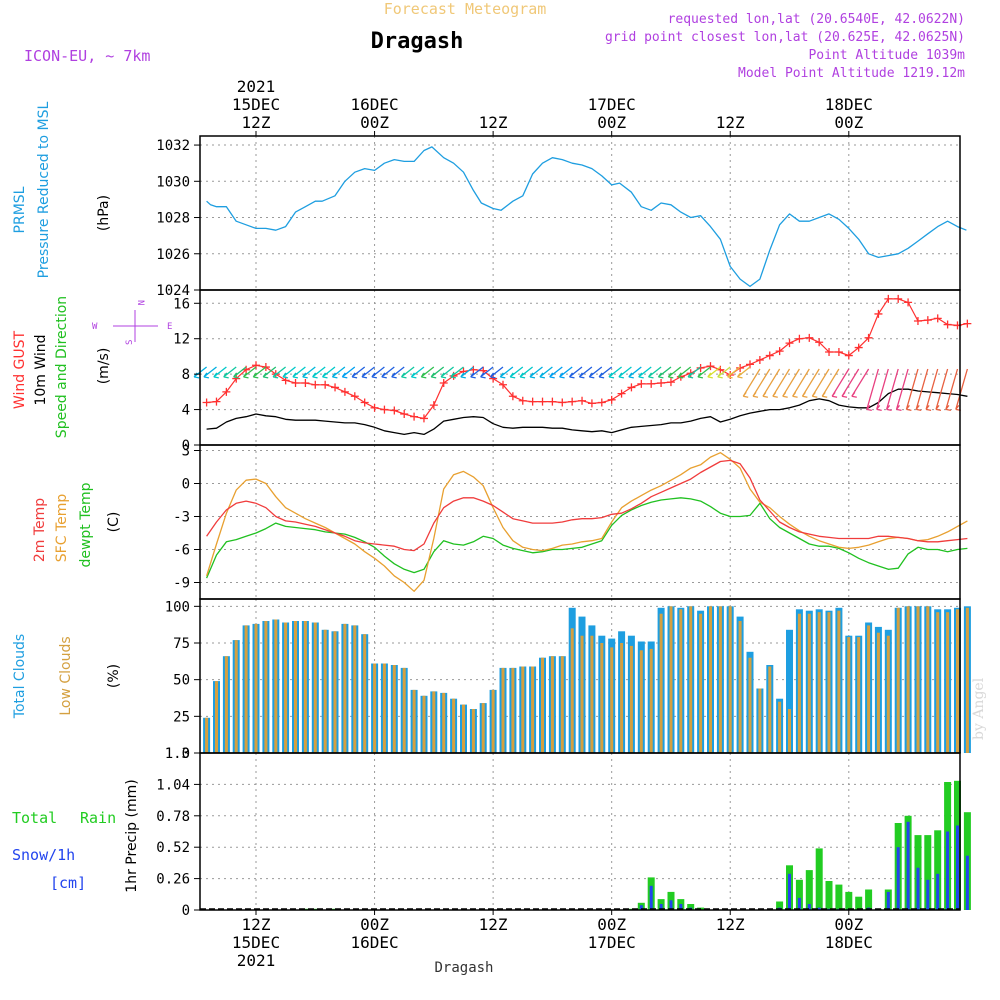  Describe the element at coordinates (114, 522) in the screenshot. I see `temp-unit: (C)` at that location.